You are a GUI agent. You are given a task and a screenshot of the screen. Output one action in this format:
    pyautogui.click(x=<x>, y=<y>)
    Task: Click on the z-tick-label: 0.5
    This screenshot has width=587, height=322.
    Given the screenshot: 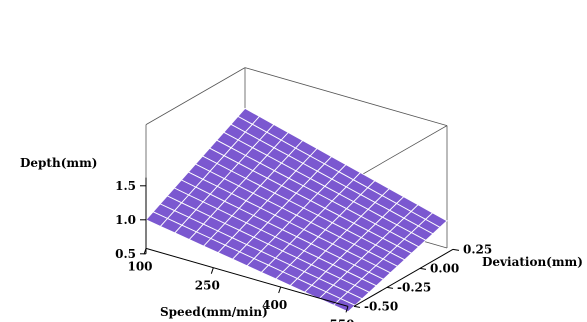 What is the action you would take?
    pyautogui.click(x=125, y=254)
    